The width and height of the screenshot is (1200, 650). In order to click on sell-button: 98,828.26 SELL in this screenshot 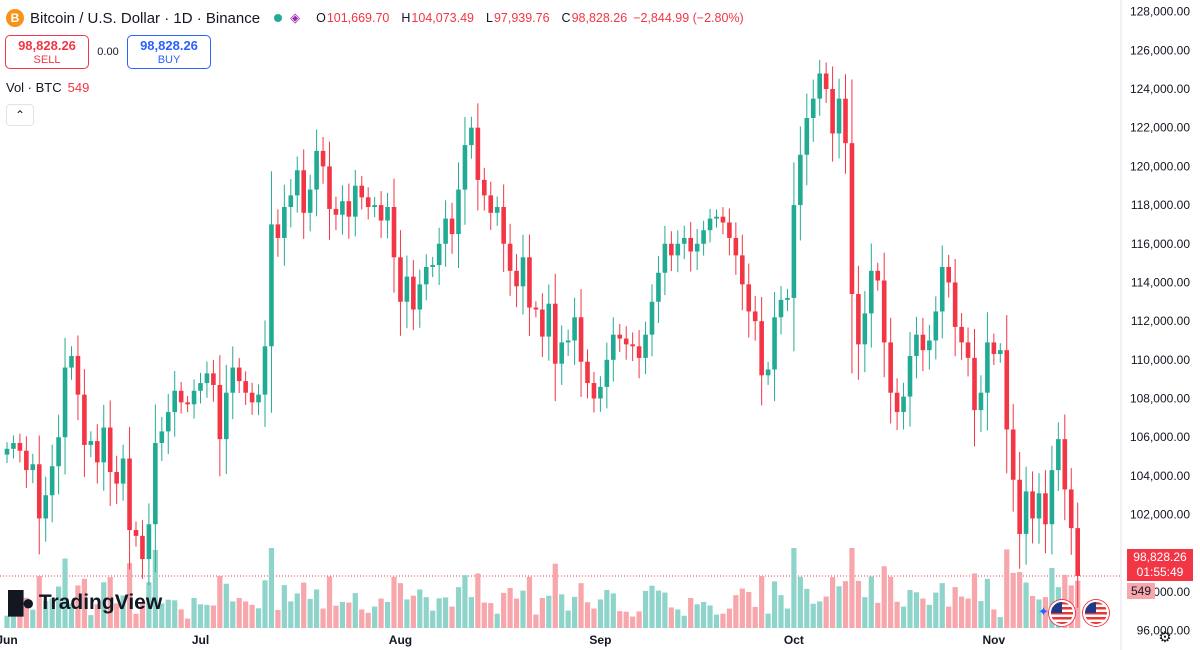, I will do `click(47, 52)`.